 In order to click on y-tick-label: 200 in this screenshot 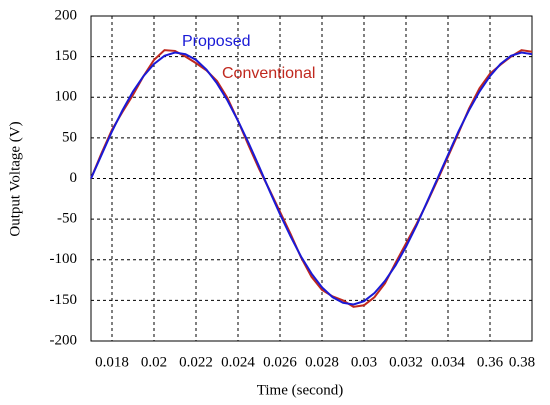, I will do `click(66, 15)`.